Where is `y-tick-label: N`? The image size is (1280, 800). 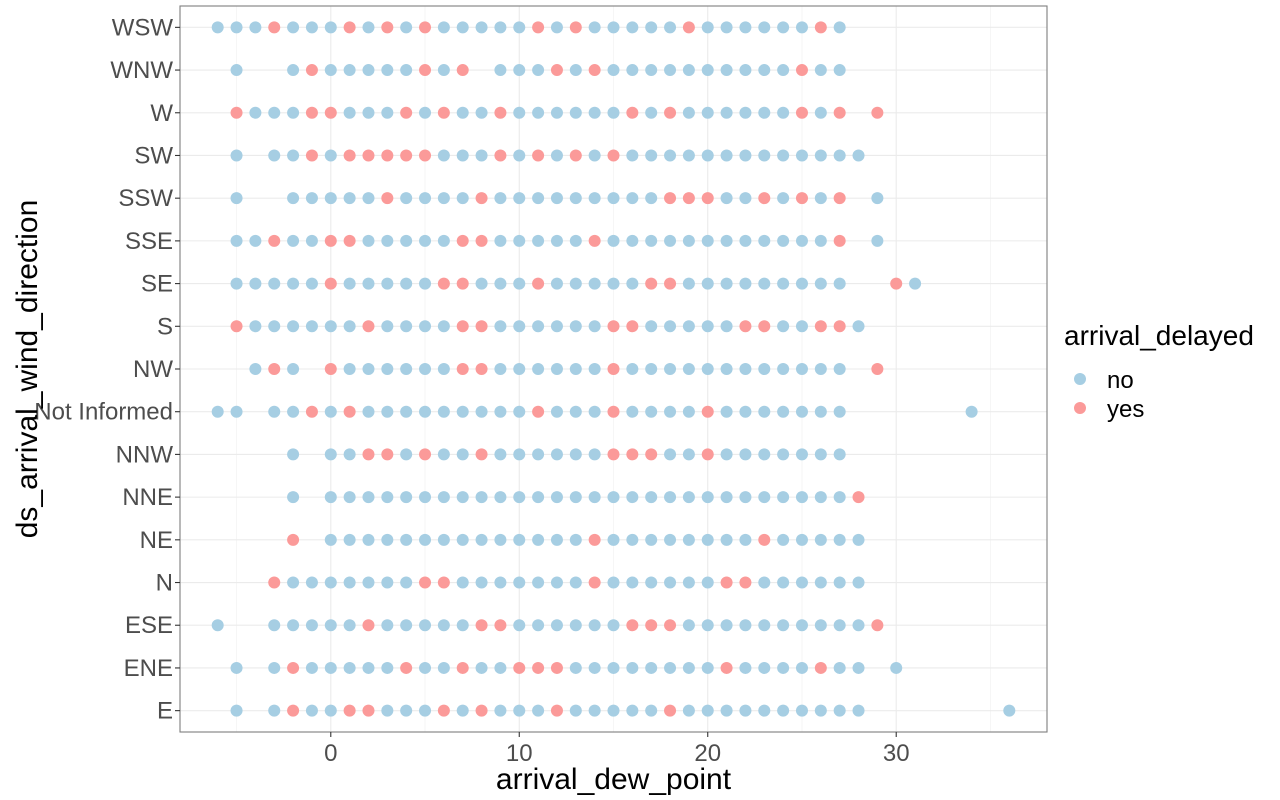
y-tick-label: N is located at coordinates (164, 583).